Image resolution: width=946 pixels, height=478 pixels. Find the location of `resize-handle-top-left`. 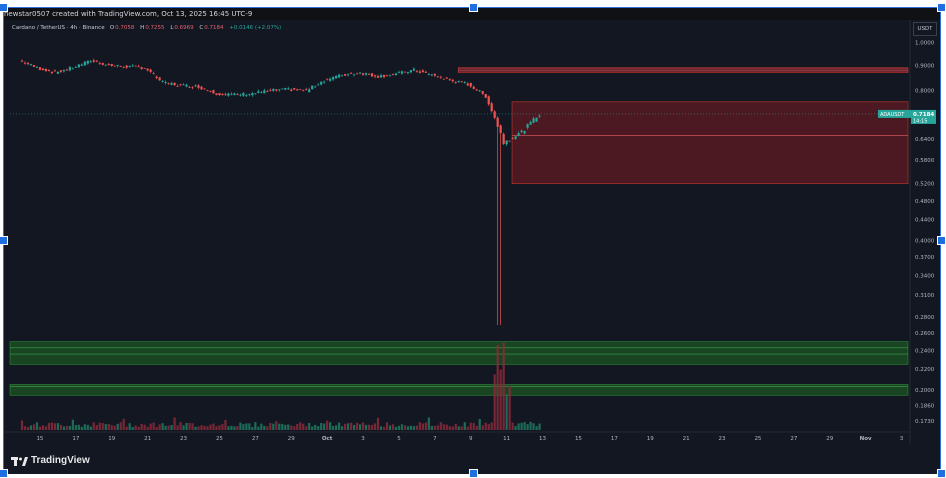

resize-handle-top-left is located at coordinates (4, 7).